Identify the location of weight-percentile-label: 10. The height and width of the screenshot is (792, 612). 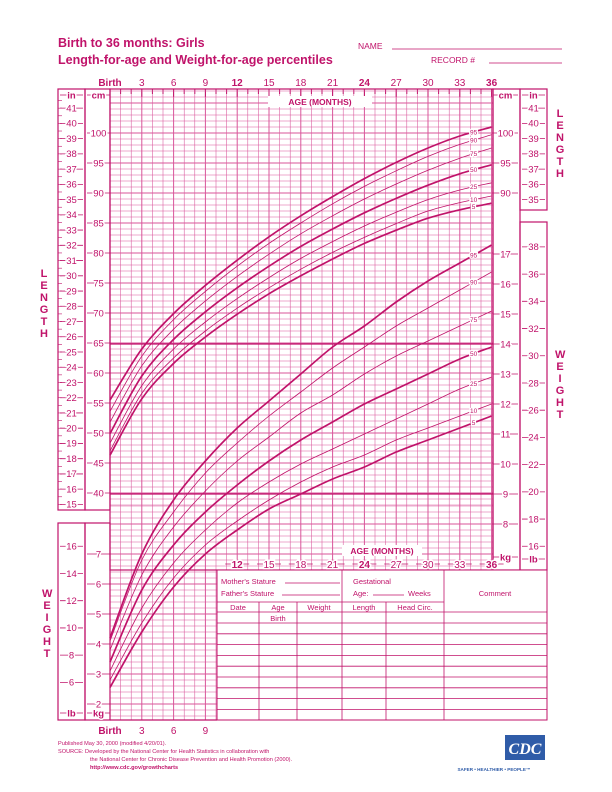
(474, 411).